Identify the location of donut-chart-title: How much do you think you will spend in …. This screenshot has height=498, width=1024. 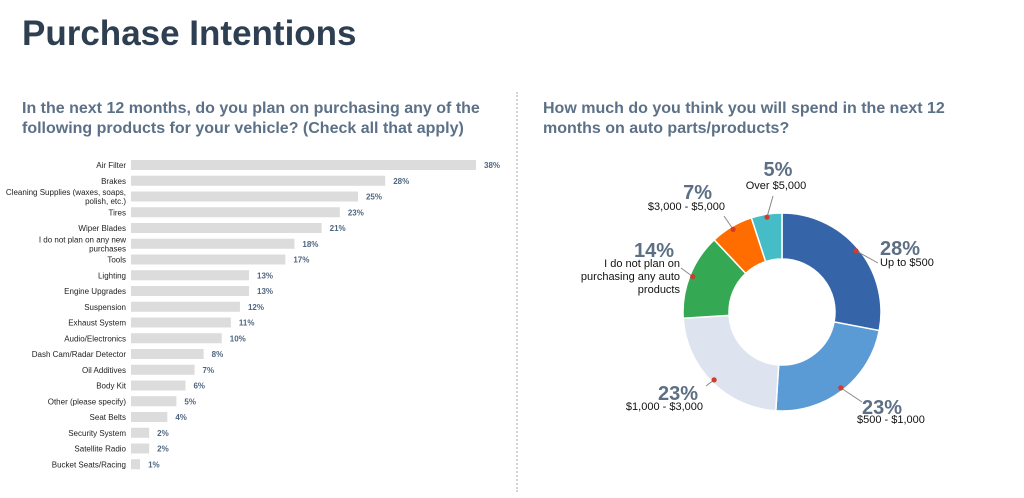
(744, 118).